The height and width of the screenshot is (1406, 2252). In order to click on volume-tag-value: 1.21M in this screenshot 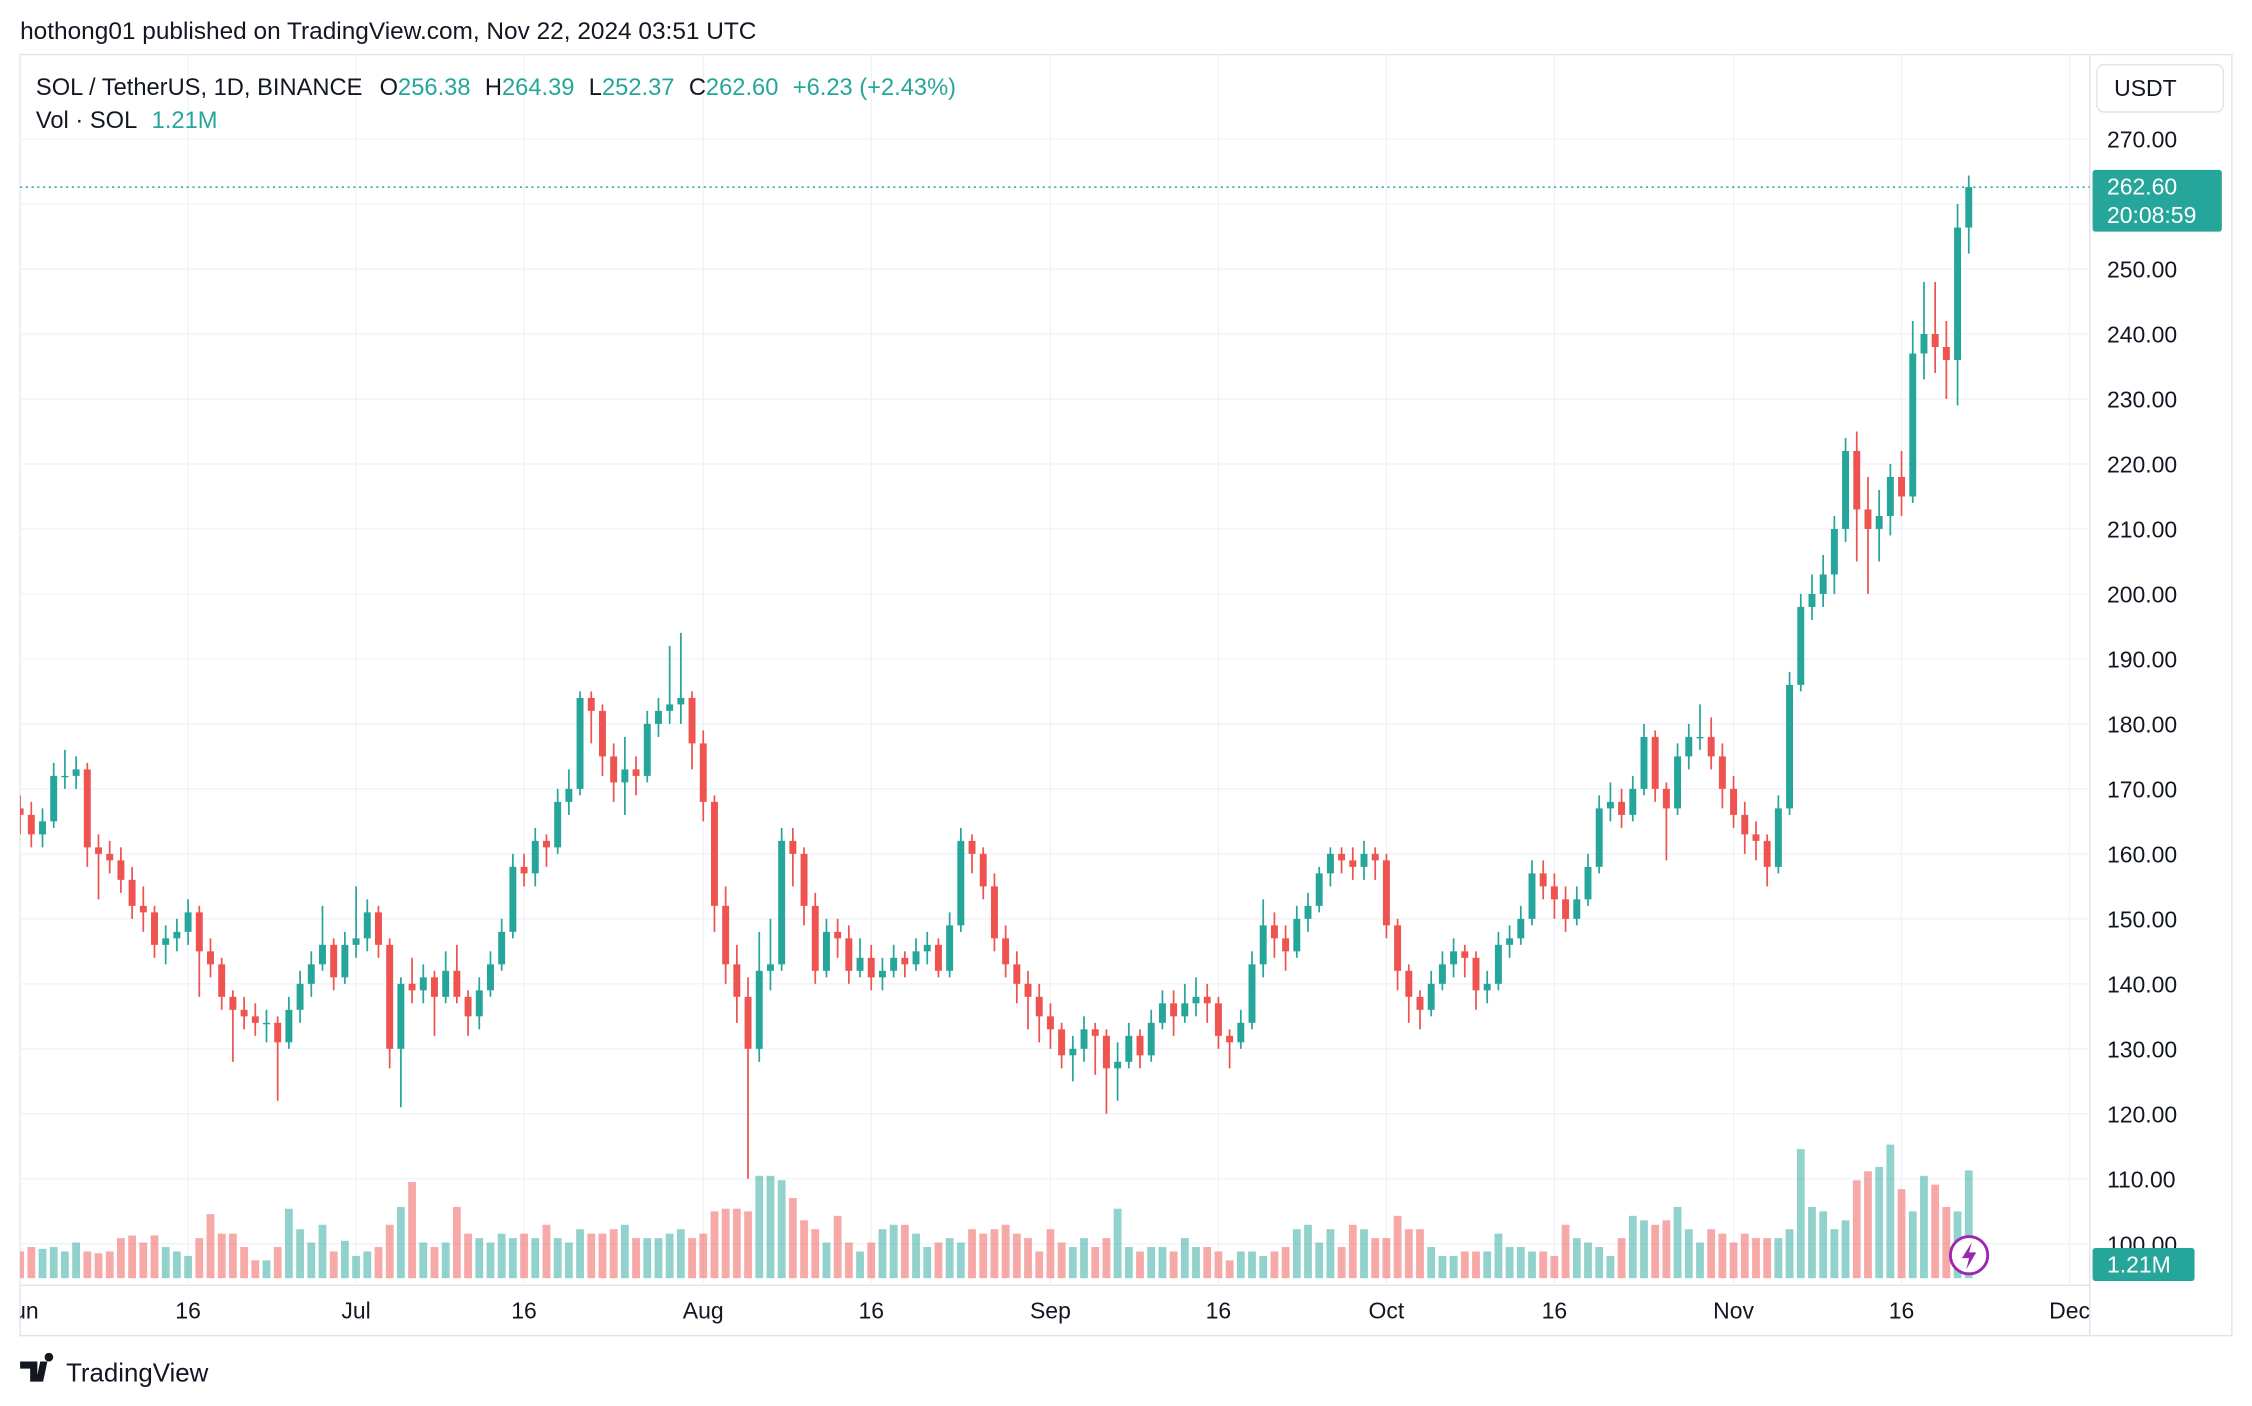, I will do `click(2139, 1264)`.